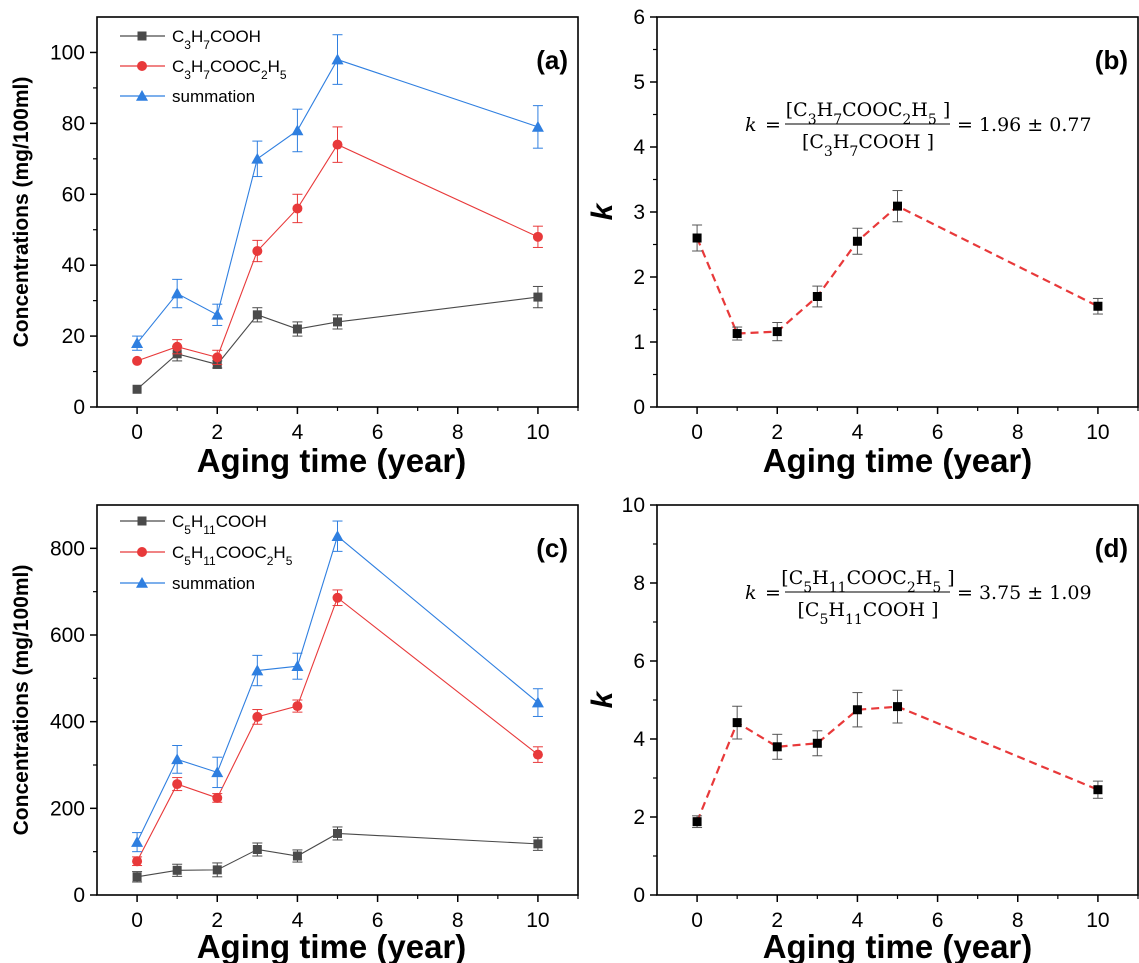 The height and width of the screenshot is (963, 1139). I want to click on x-tick-label: 6, so click(378, 432).